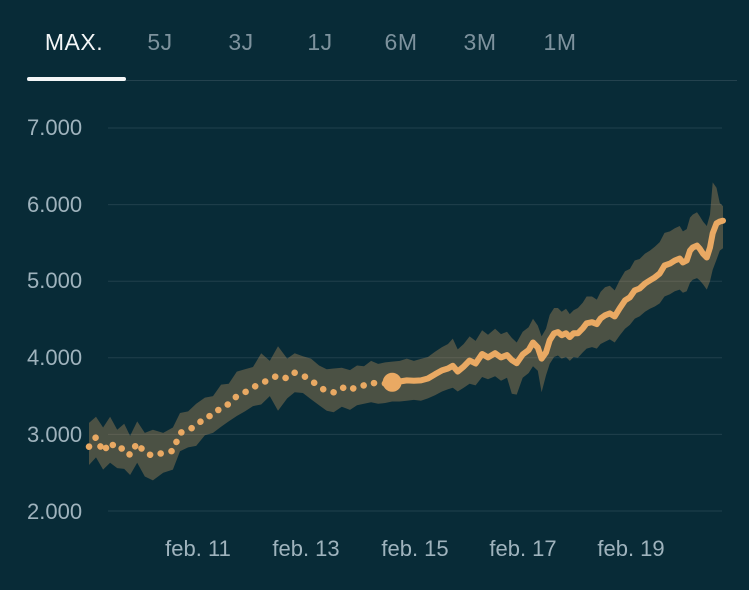  What do you see at coordinates (415, 548) in the screenshot?
I see `x-tick-feb-15: feb. 15` at bounding box center [415, 548].